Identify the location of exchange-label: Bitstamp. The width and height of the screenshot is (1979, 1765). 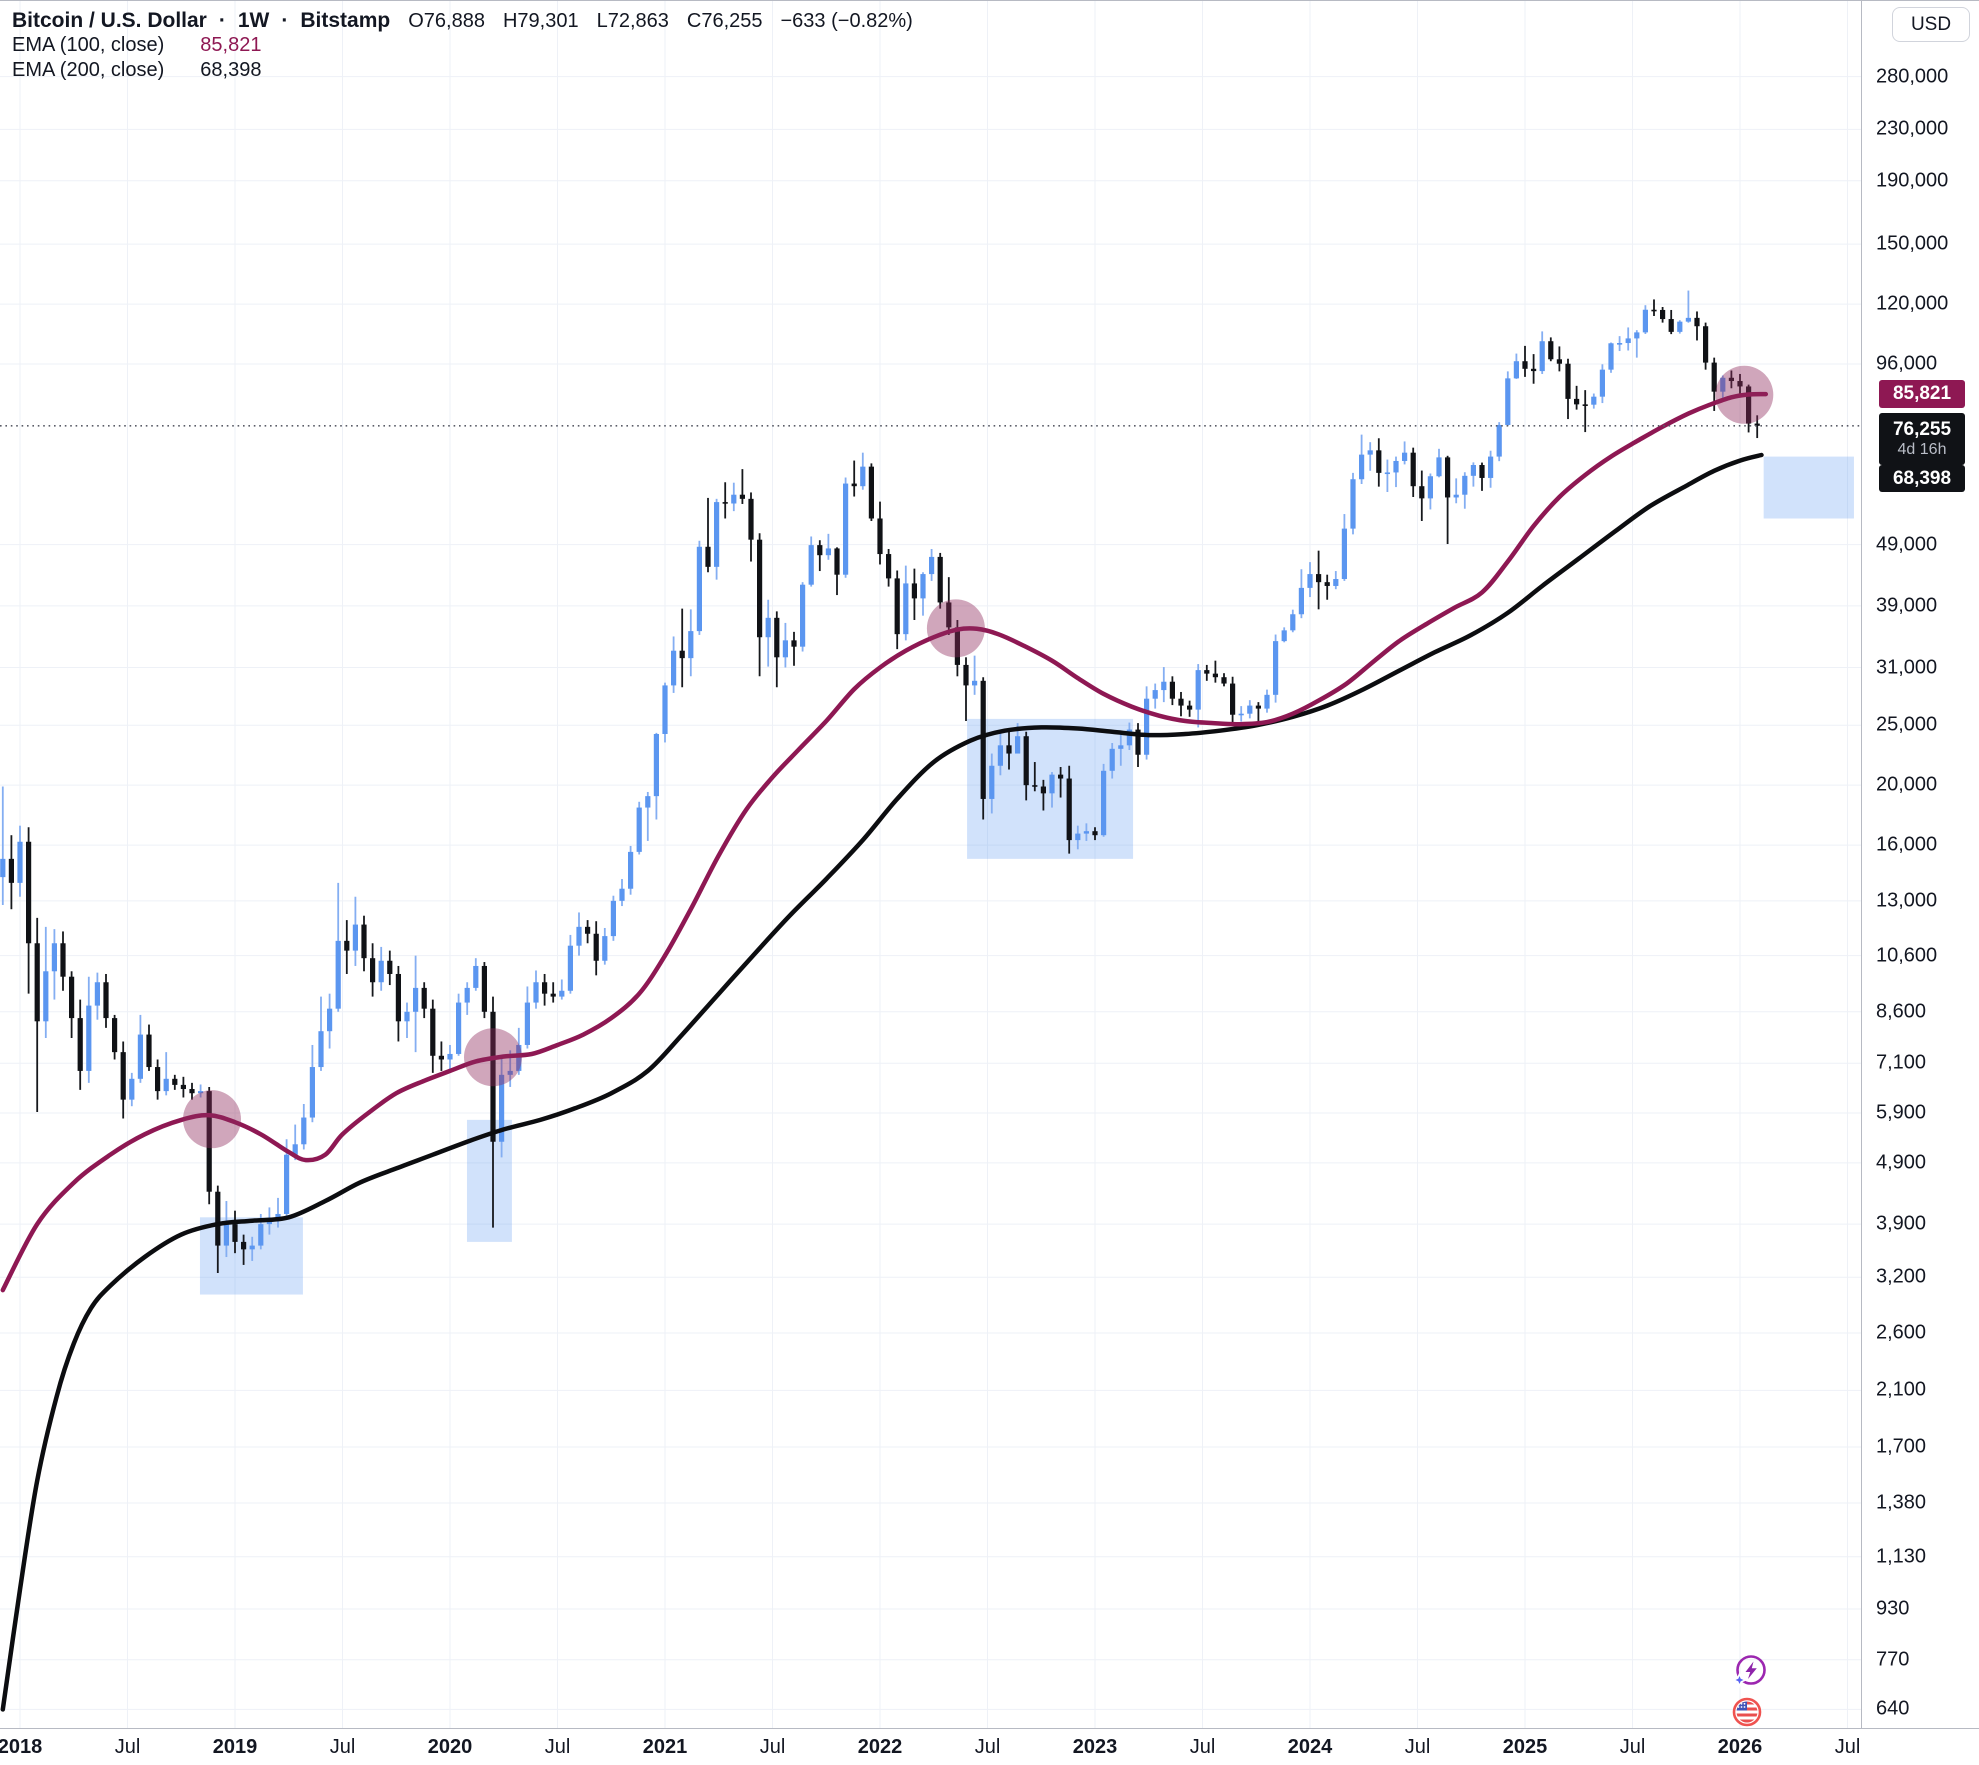
(345, 20).